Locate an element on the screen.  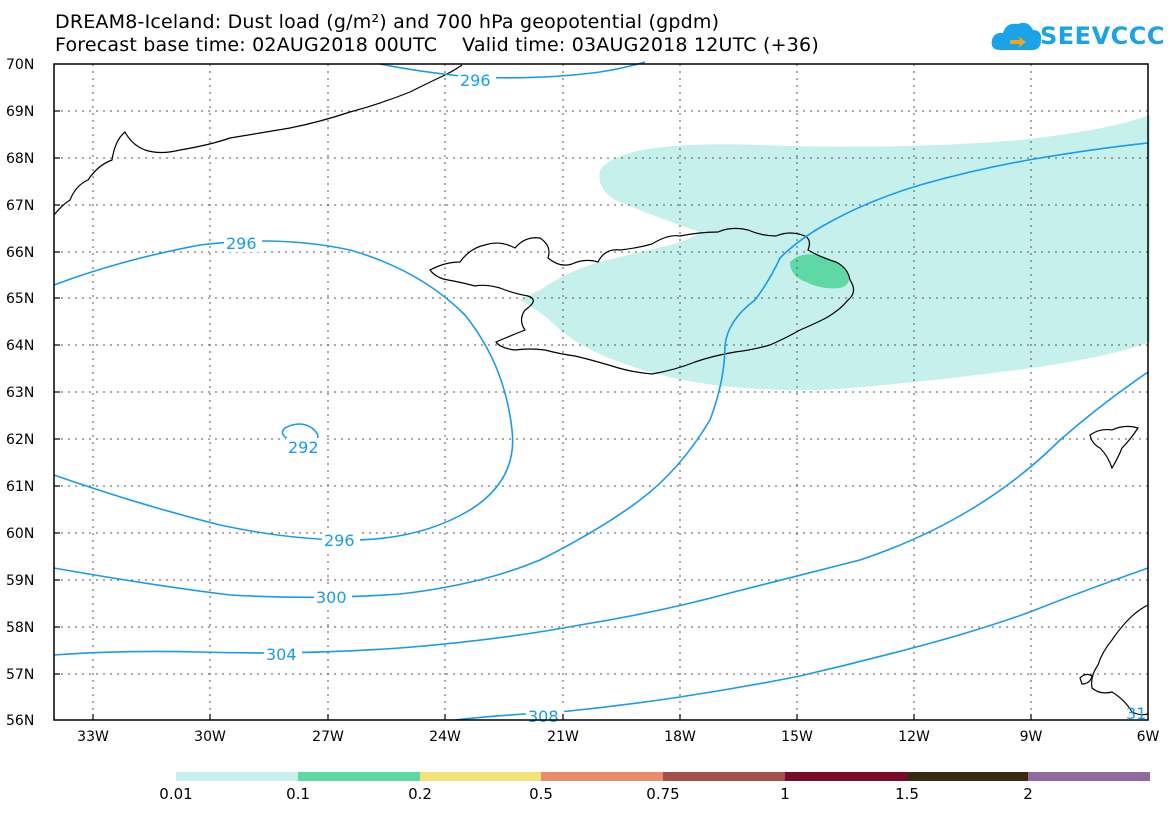
lat-label: 66N is located at coordinates (20, 253).